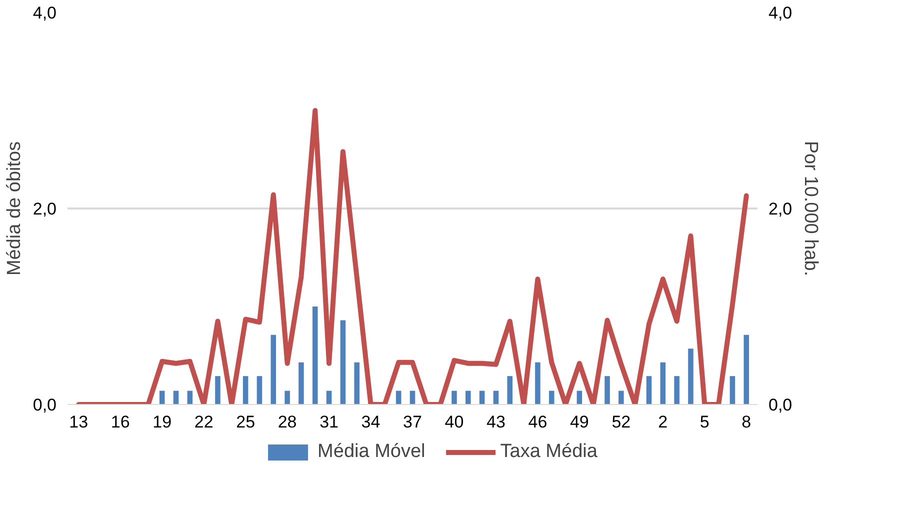 The width and height of the screenshot is (910, 516). Describe the element at coordinates (663, 422) in the screenshot. I see `x-tick-label: 2` at that location.